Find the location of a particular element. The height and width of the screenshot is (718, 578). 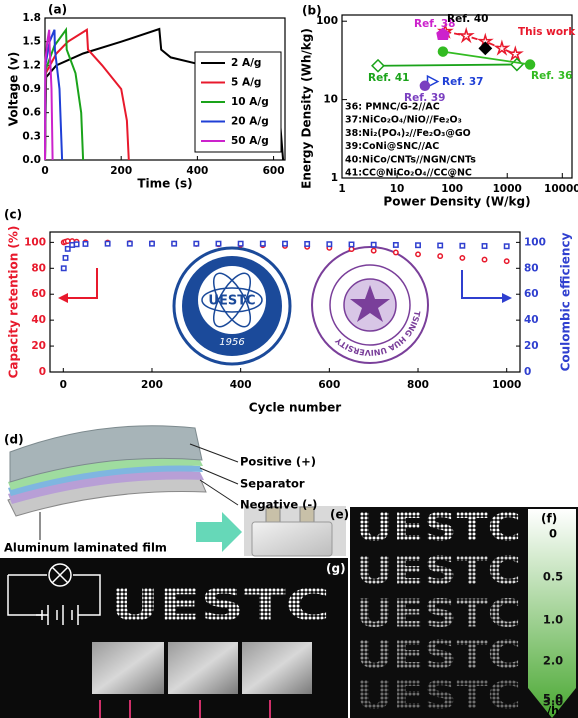

y-axis-label: Voltage (v) is located at coordinates (14, 89).